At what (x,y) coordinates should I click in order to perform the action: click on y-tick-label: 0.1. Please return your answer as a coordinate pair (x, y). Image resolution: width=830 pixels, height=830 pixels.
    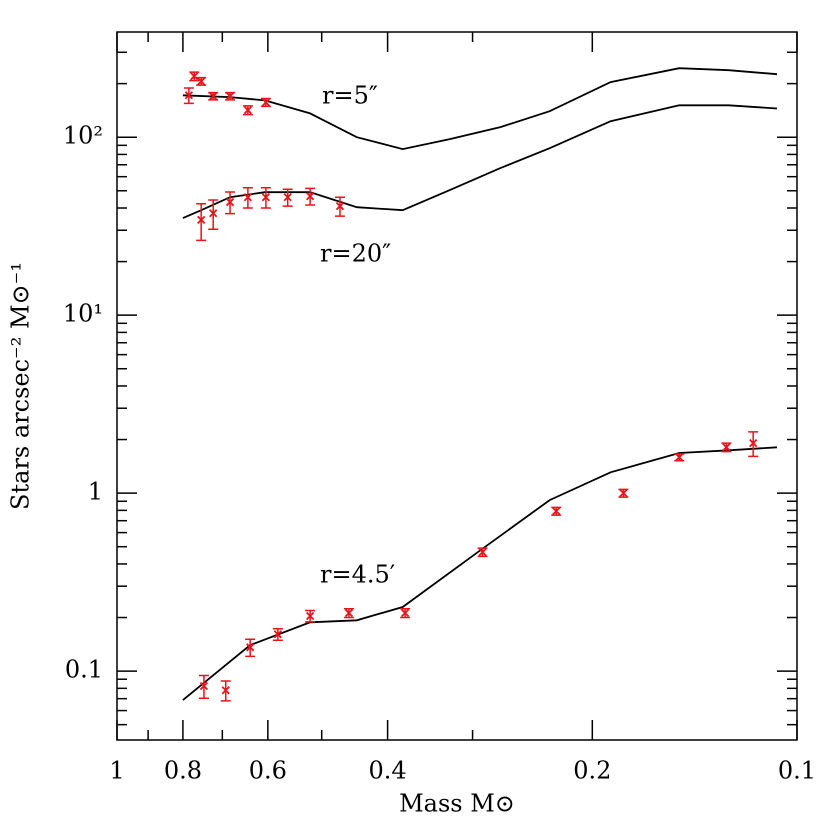
    Looking at the image, I should click on (84, 670).